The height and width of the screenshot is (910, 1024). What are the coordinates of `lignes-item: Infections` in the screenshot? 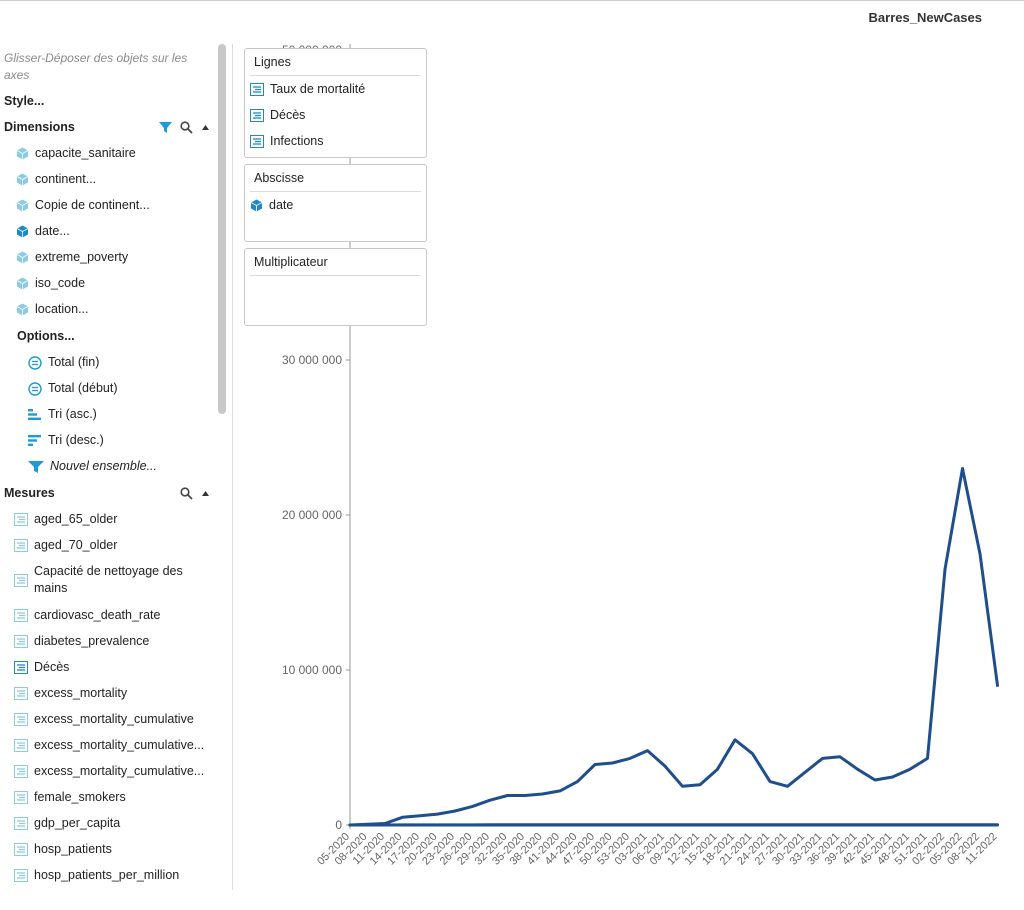 It's located at (335, 141).